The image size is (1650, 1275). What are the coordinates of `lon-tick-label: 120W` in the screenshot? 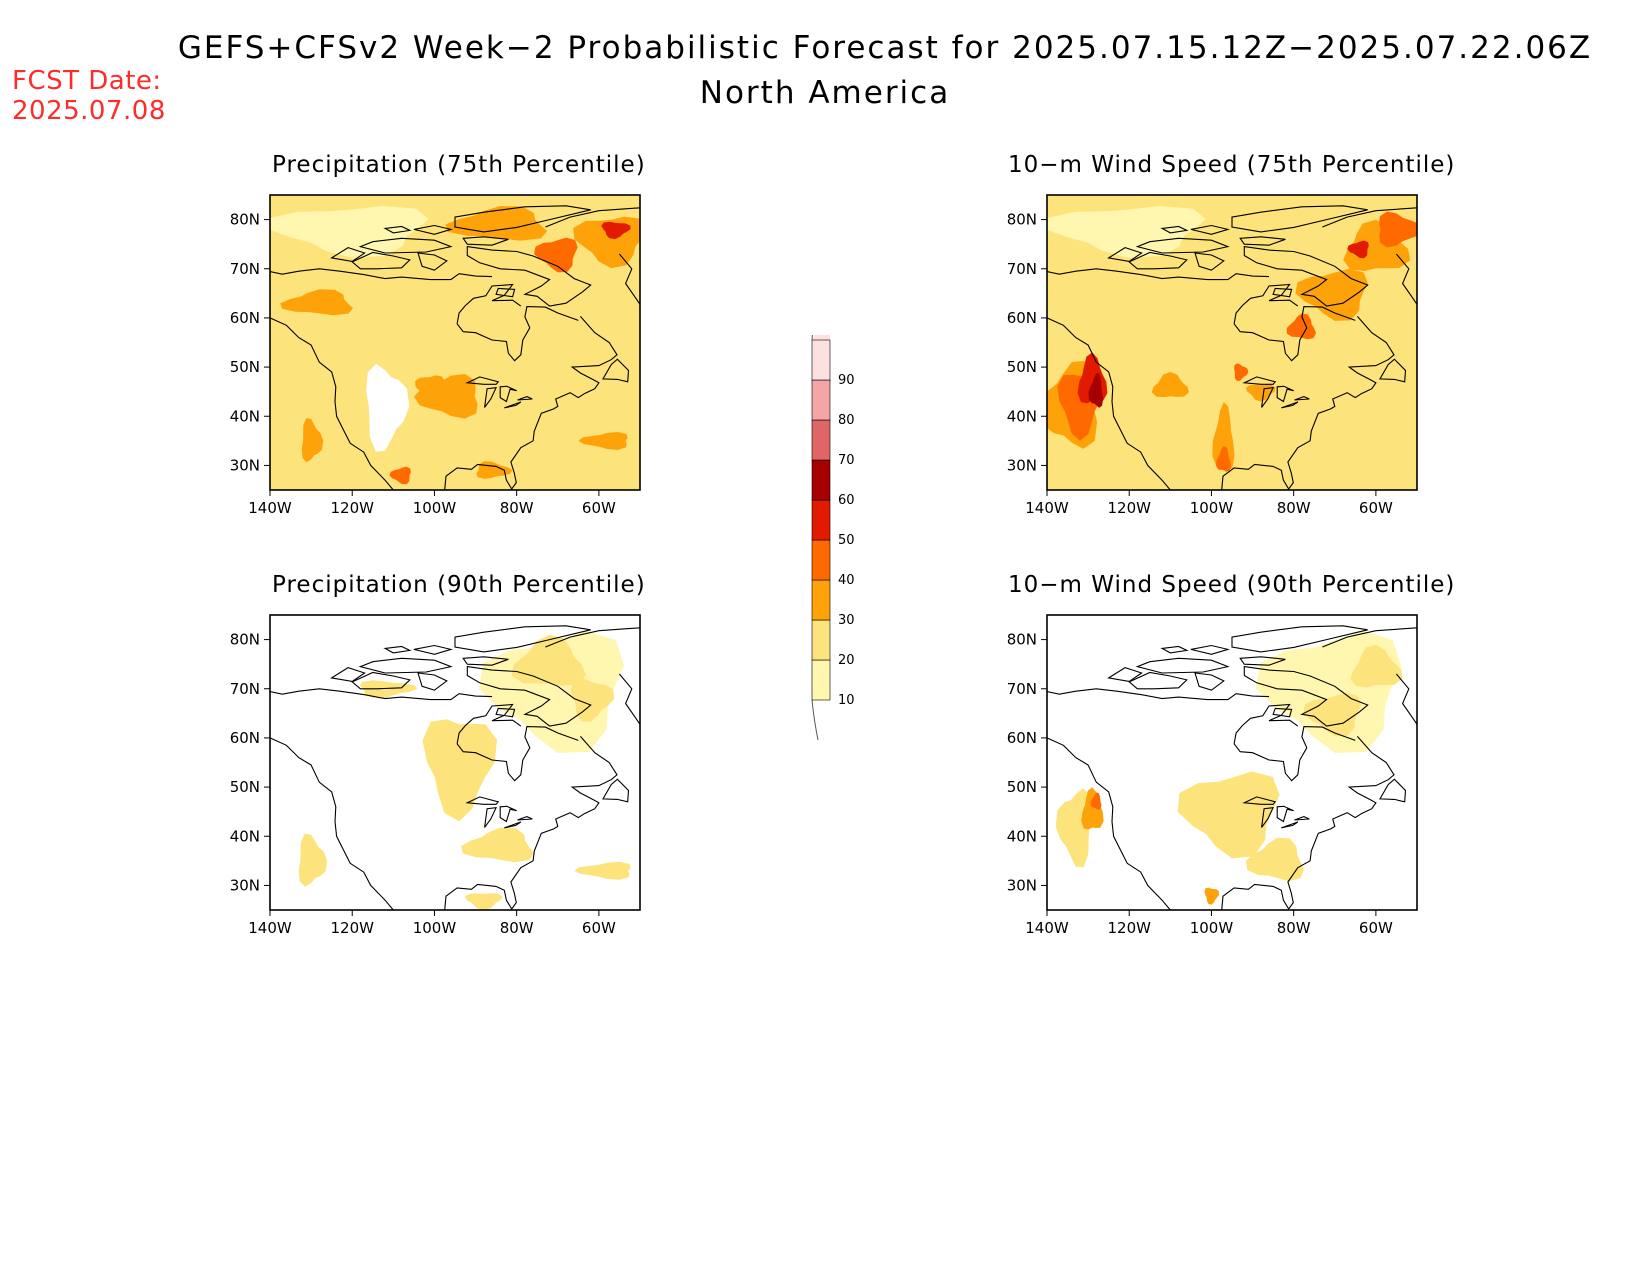 It's located at (1129, 928).